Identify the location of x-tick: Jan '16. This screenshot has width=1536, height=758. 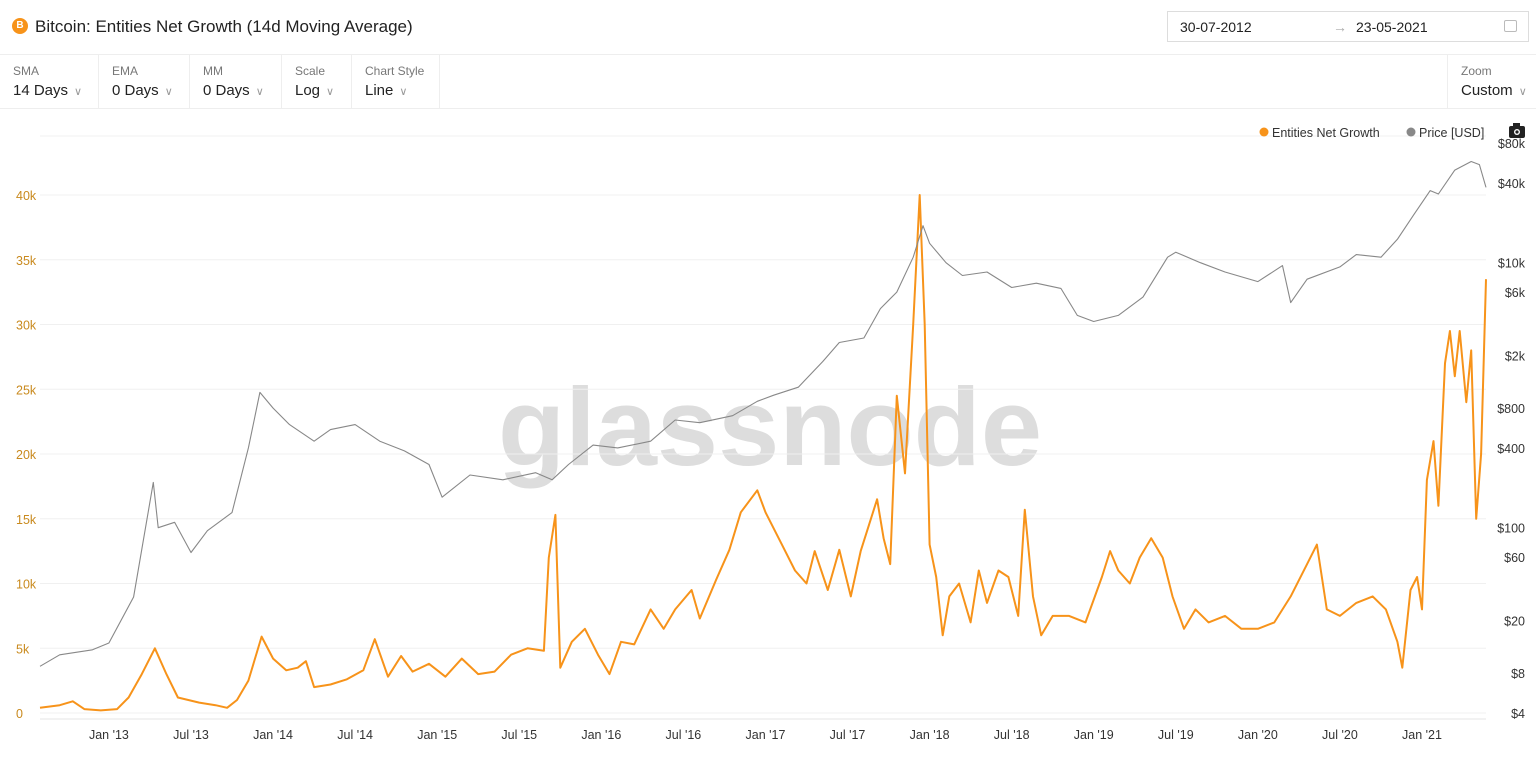
(601, 735).